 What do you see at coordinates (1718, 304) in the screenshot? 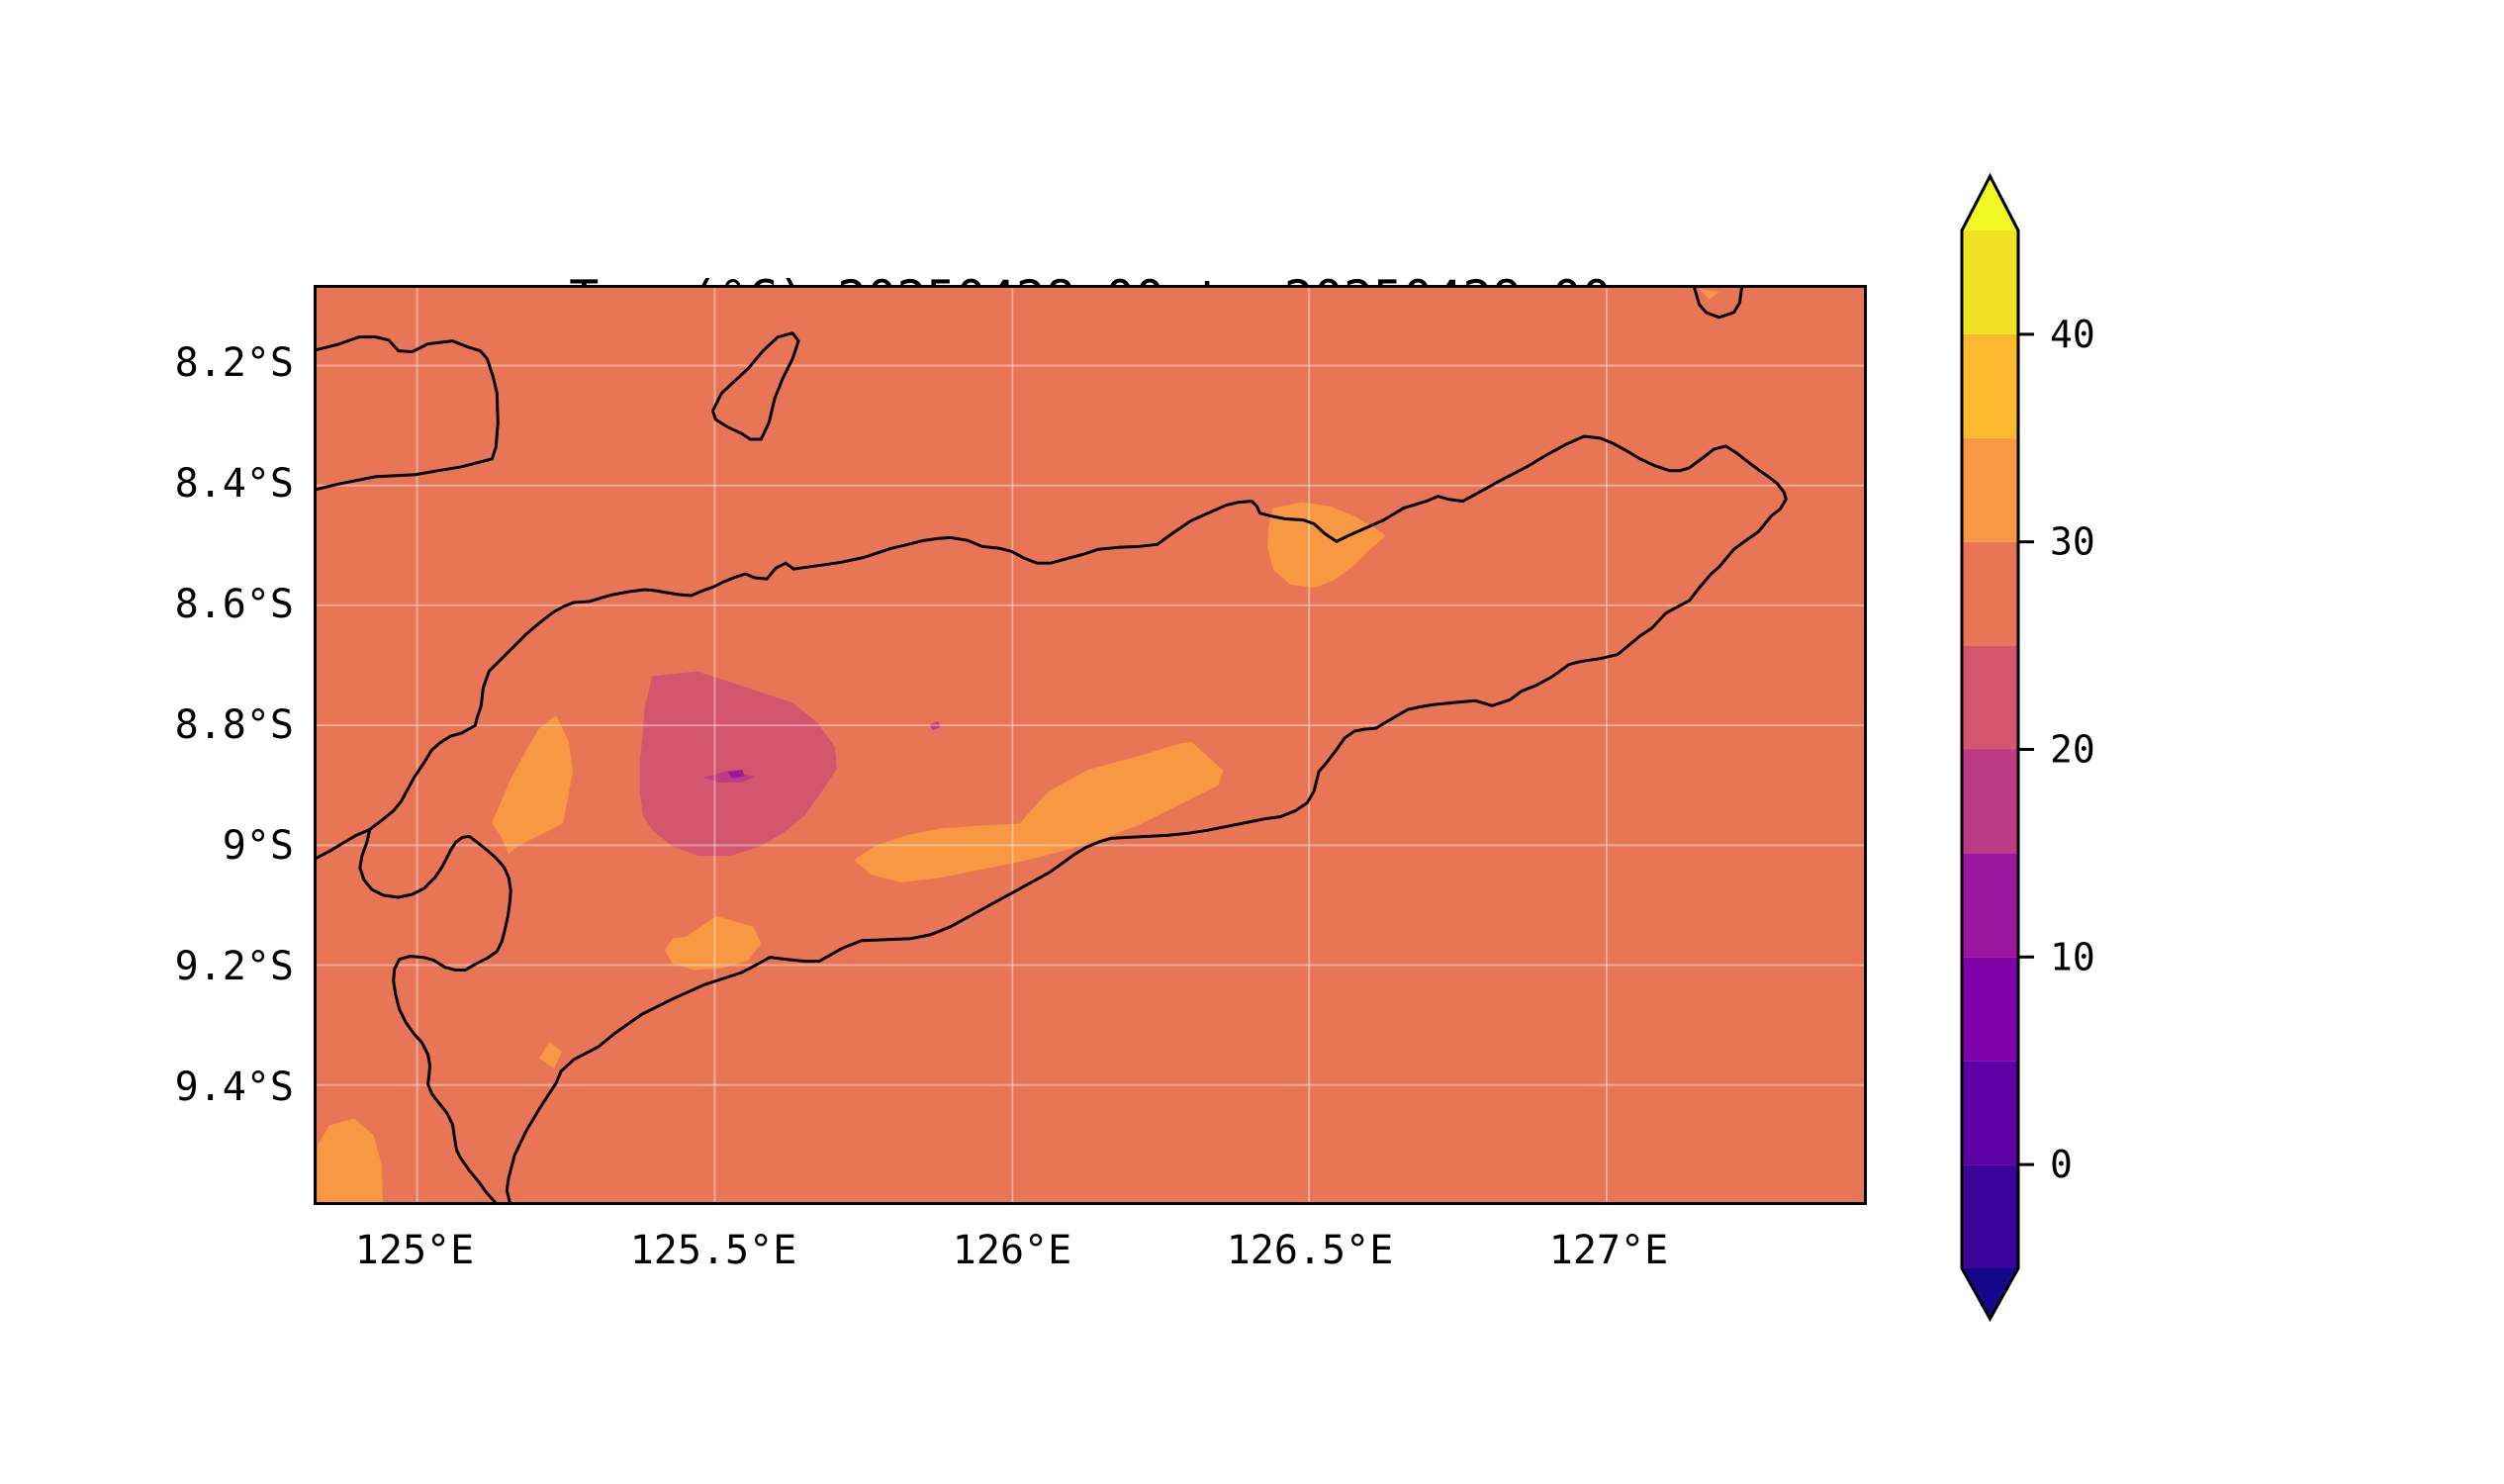
I see `wetar-island-coastline` at bounding box center [1718, 304].